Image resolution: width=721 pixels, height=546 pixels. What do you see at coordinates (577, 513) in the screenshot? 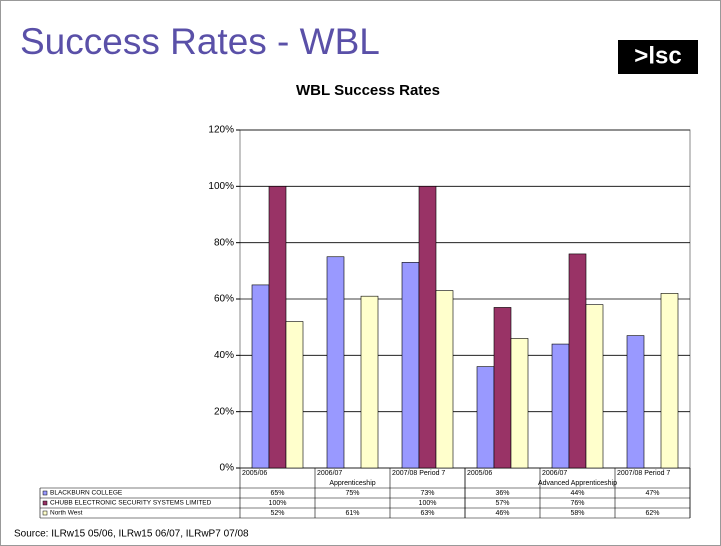
I see `table-cell: 58%` at bounding box center [577, 513].